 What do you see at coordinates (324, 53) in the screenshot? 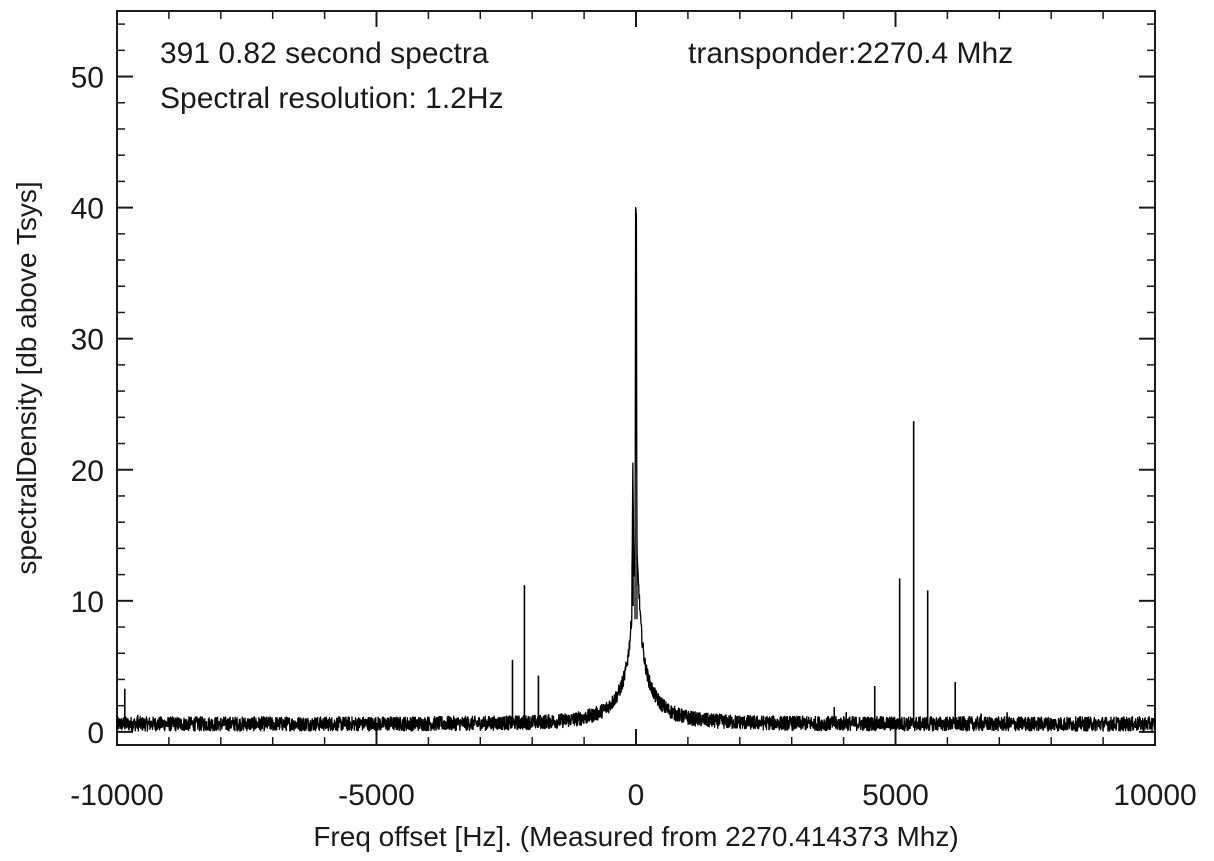
I see `annotation-spectra-count: 391 0.82 second spectra` at bounding box center [324, 53].